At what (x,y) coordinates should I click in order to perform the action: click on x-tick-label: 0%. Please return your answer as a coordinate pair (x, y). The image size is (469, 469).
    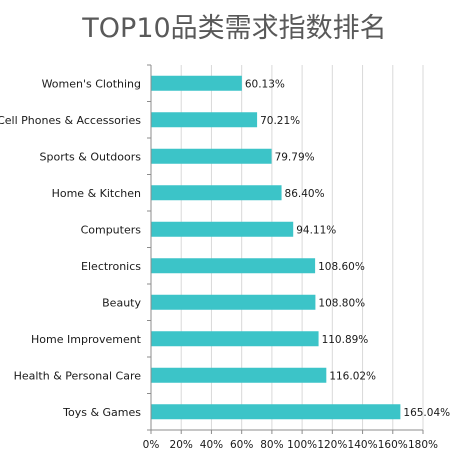
    Looking at the image, I should click on (151, 445).